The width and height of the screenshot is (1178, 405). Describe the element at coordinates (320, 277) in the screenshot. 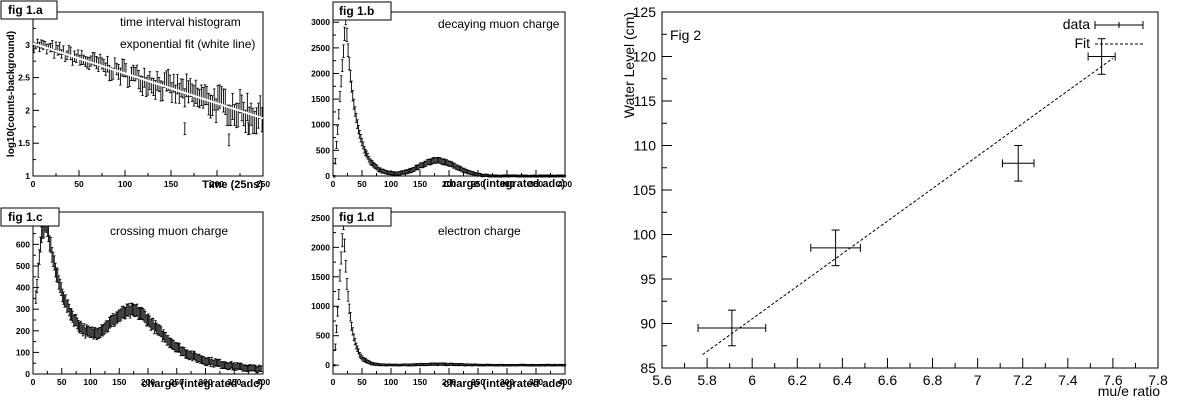

I see `y-tick-label: 1500` at that location.